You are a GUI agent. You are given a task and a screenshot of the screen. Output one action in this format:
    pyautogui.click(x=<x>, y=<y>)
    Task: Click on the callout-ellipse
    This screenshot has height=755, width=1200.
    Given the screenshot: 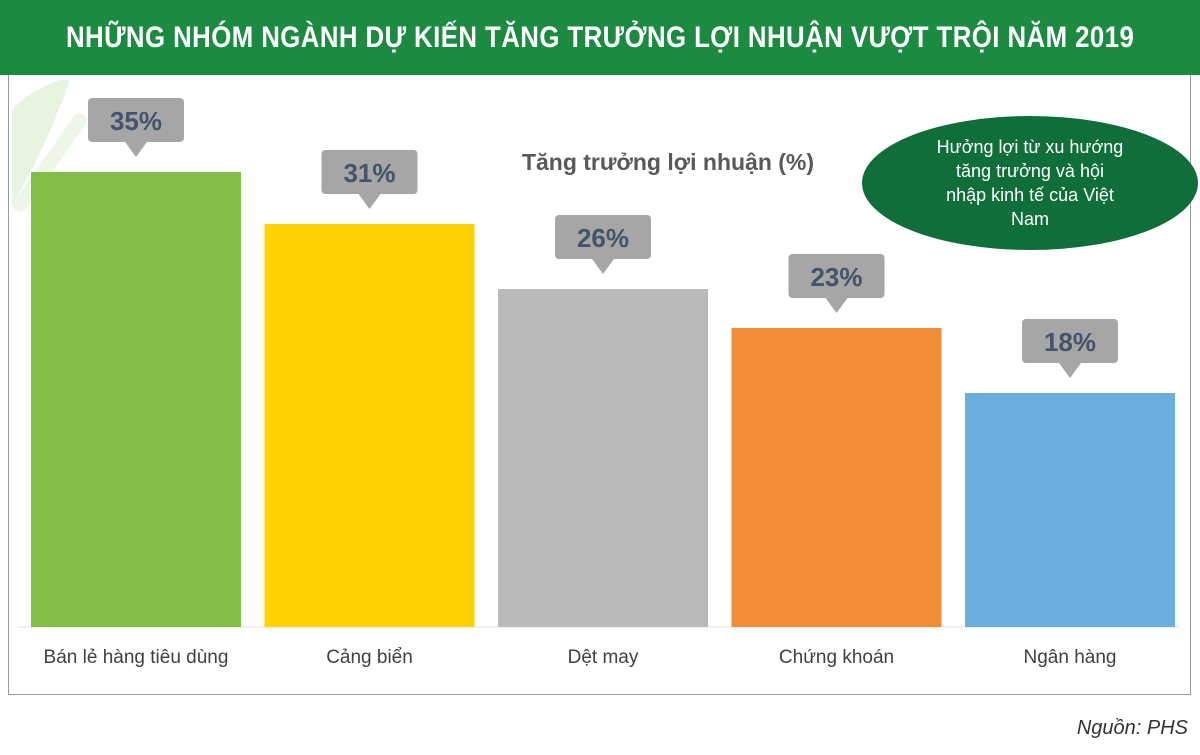 What is the action you would take?
    pyautogui.click(x=1030, y=183)
    